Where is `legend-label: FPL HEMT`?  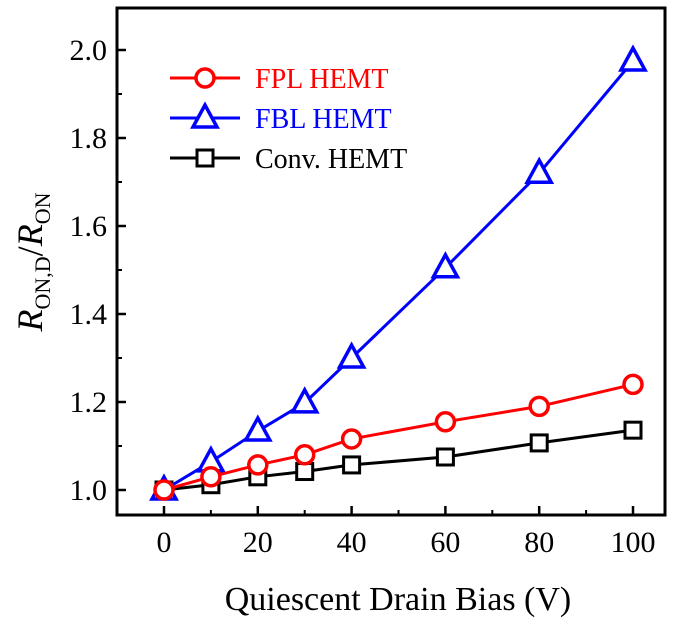
legend-label: FPL HEMT is located at coordinates (322, 79).